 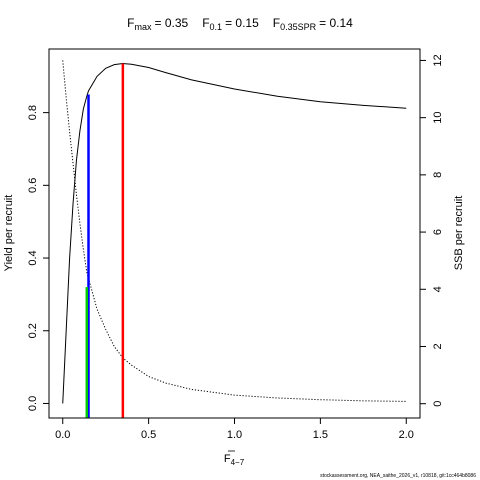 I want to click on y-axis-left: 0.0 0.2 0.4 0.6 0.8, so click(x=38, y=258).